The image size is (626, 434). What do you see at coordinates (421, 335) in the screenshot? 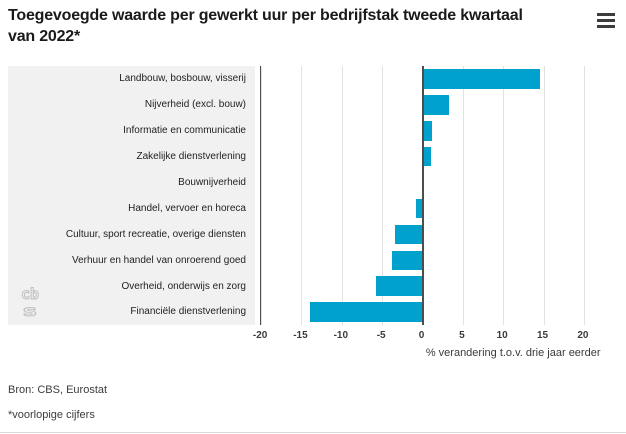
I see `x-tick-label: 0` at bounding box center [421, 335].